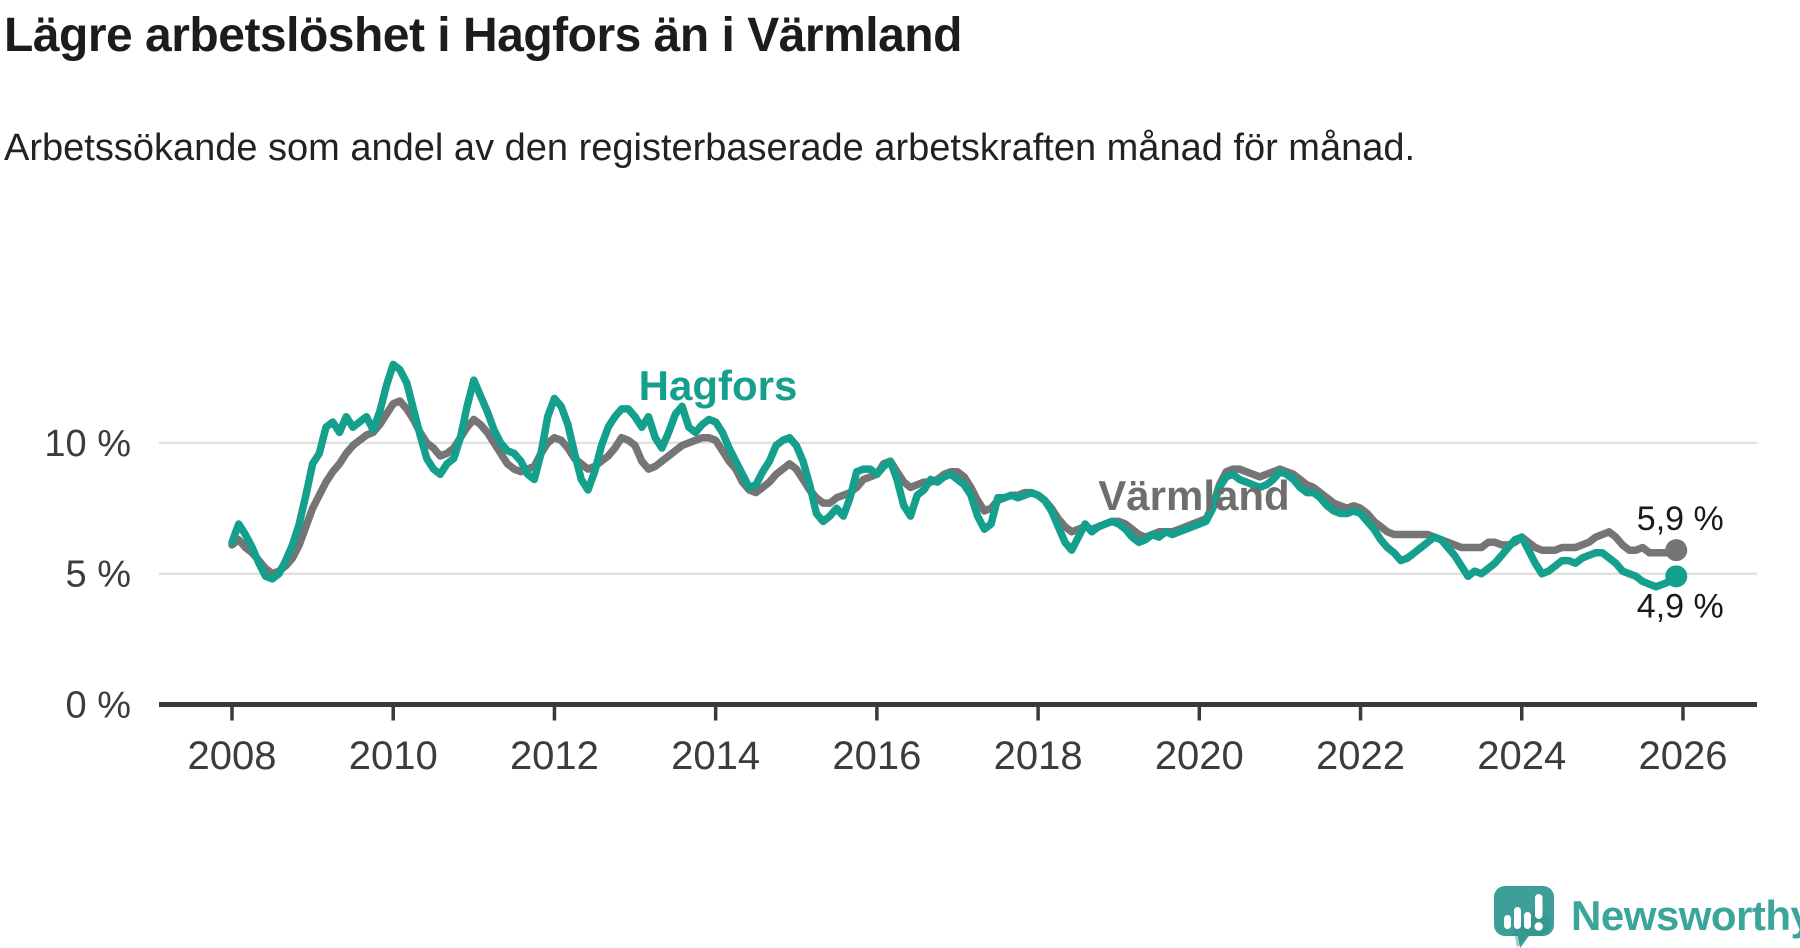  Describe the element at coordinates (718, 385) in the screenshot. I see `series-label-hagfors: Hagfors` at that location.